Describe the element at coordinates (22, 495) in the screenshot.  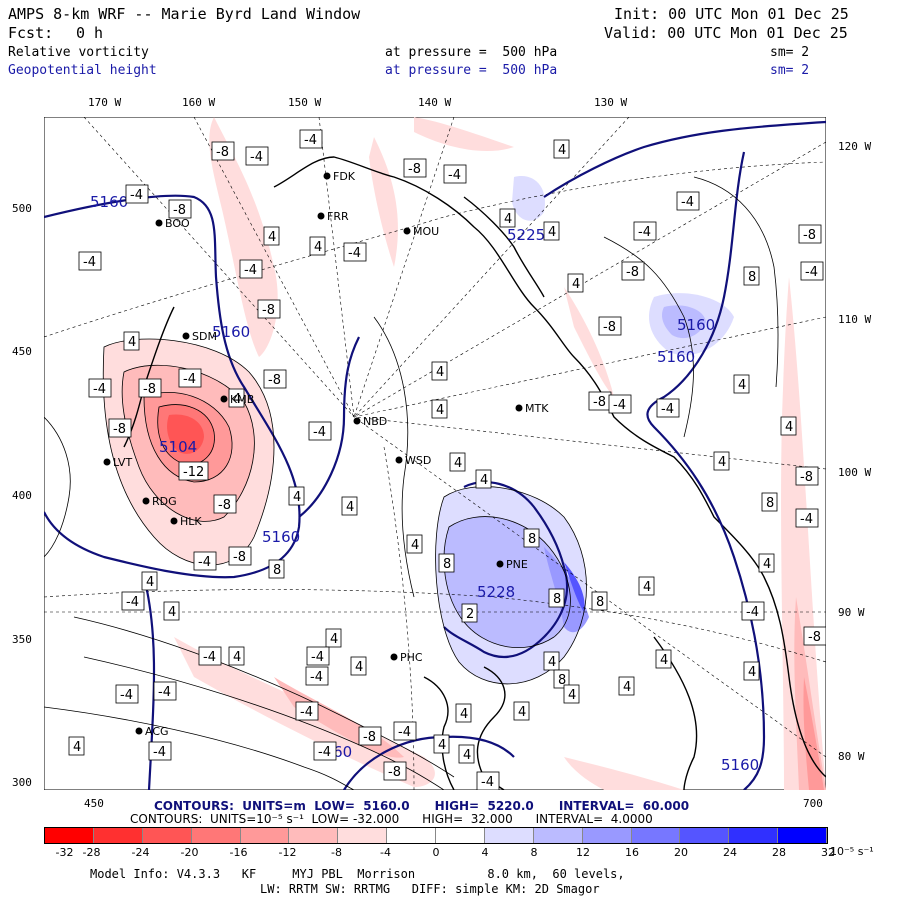
I see `y-axis-label: 400` at that location.